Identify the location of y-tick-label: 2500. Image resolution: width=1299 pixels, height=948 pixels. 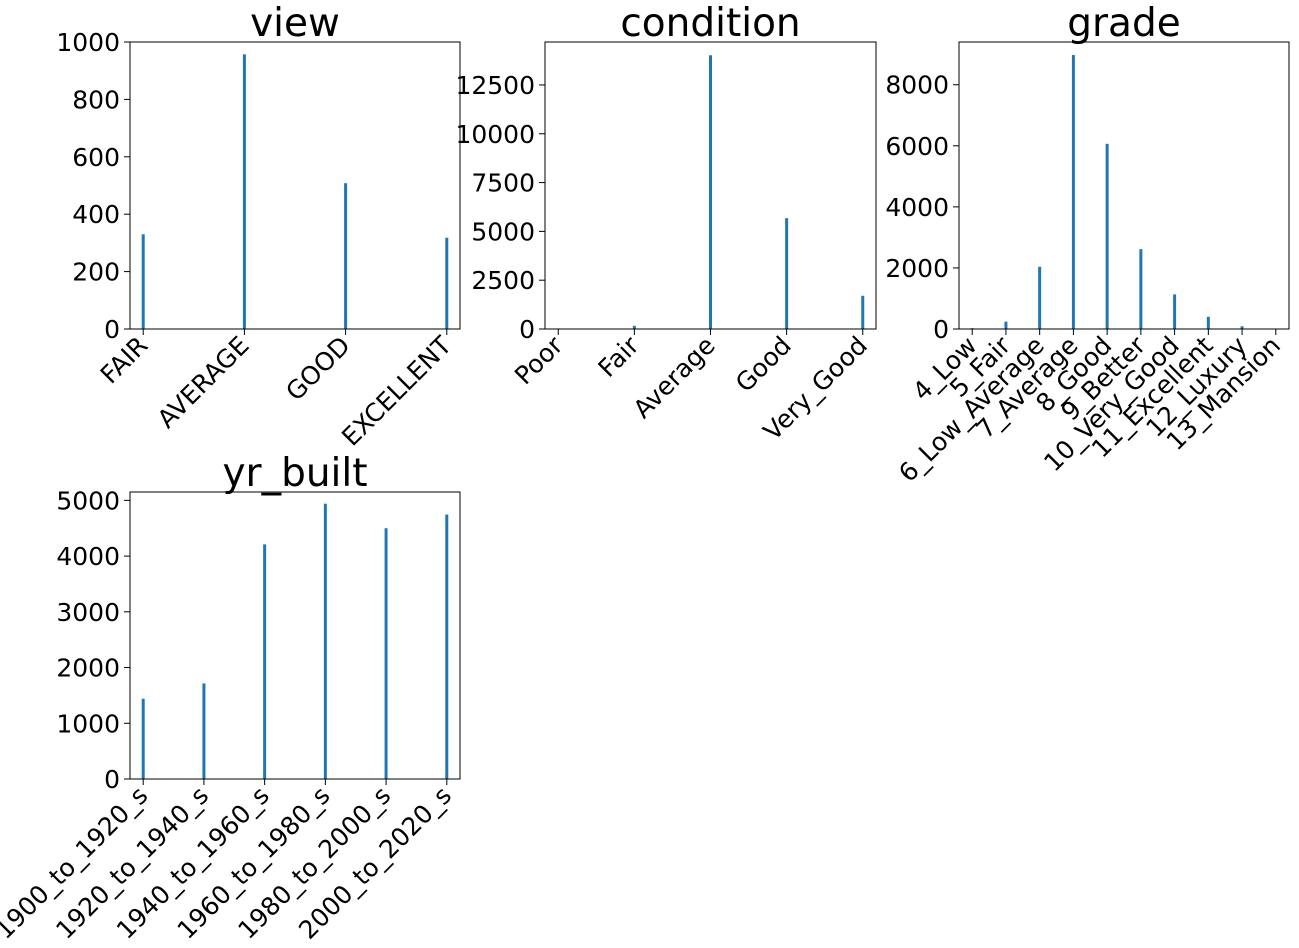
(503, 280).